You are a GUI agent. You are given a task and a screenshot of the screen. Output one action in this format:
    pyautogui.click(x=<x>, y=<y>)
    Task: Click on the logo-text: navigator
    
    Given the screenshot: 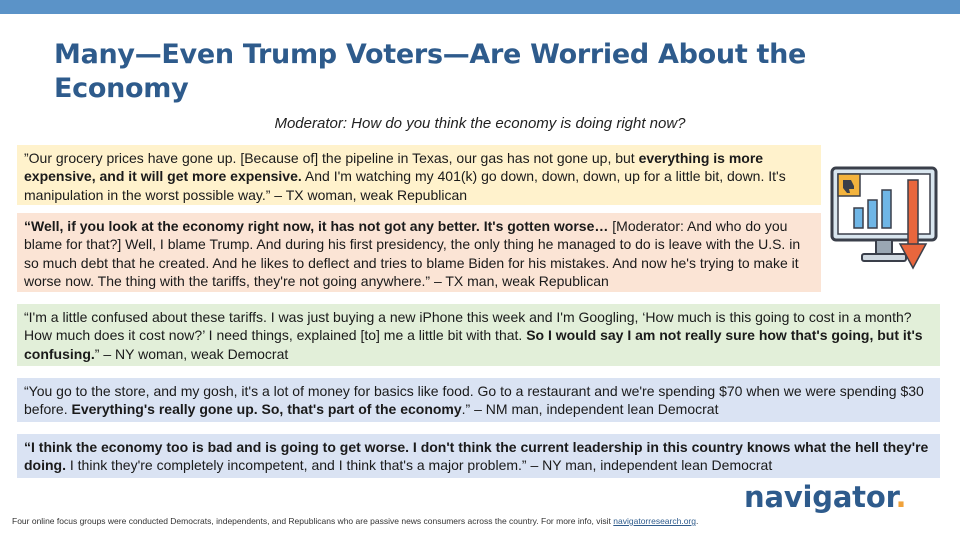 What is the action you would take?
    pyautogui.click(x=820, y=497)
    